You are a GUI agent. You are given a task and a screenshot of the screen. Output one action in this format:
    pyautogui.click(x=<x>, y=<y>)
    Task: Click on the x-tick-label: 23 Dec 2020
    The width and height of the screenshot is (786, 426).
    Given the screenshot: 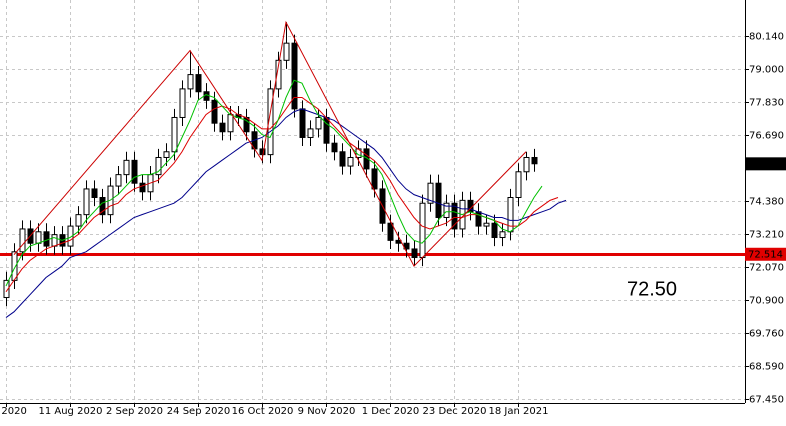 What is the action you would take?
    pyautogui.click(x=455, y=411)
    